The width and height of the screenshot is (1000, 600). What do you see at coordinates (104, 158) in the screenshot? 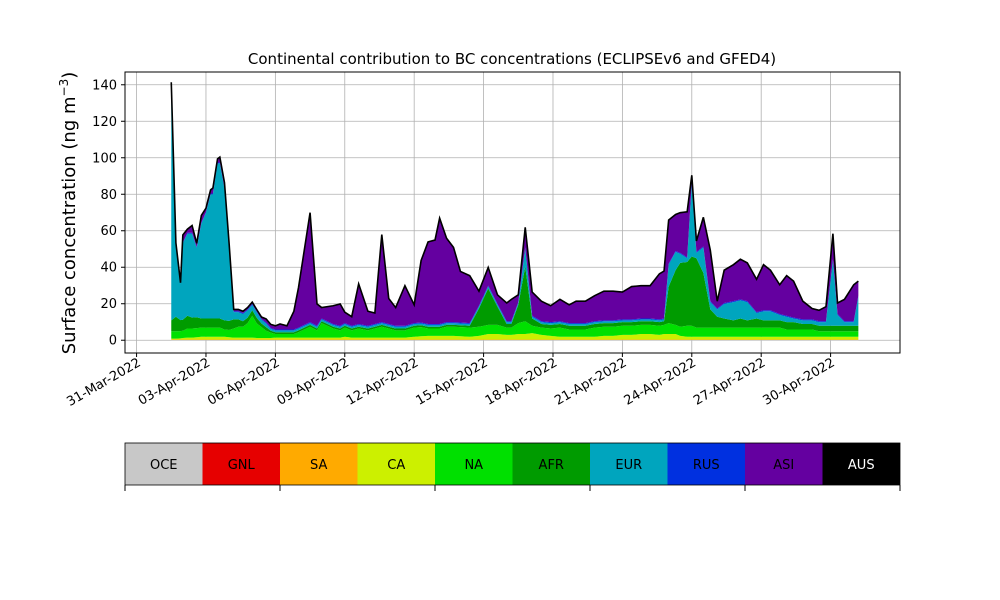
I see `y-tick-label: 100` at bounding box center [104, 158].